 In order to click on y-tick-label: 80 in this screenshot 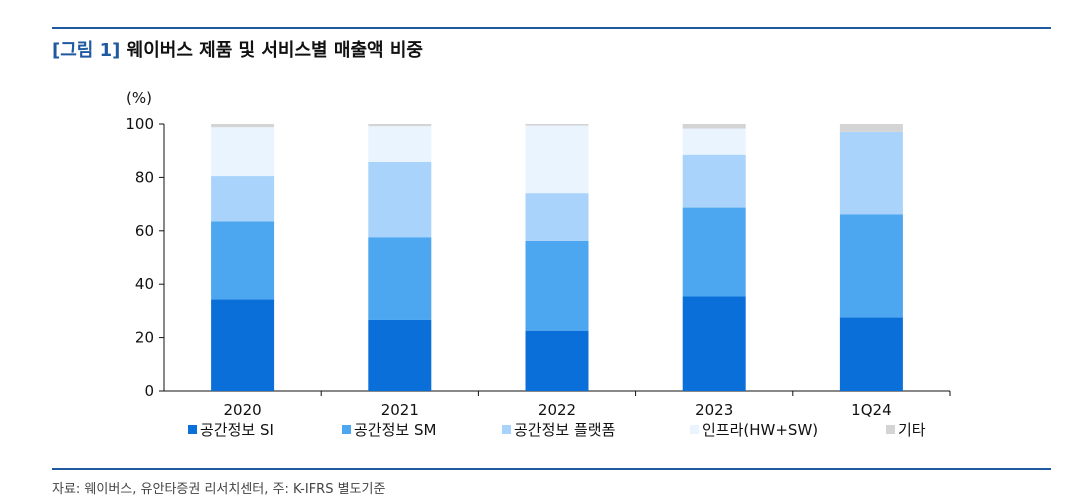, I will do `click(144, 177)`.